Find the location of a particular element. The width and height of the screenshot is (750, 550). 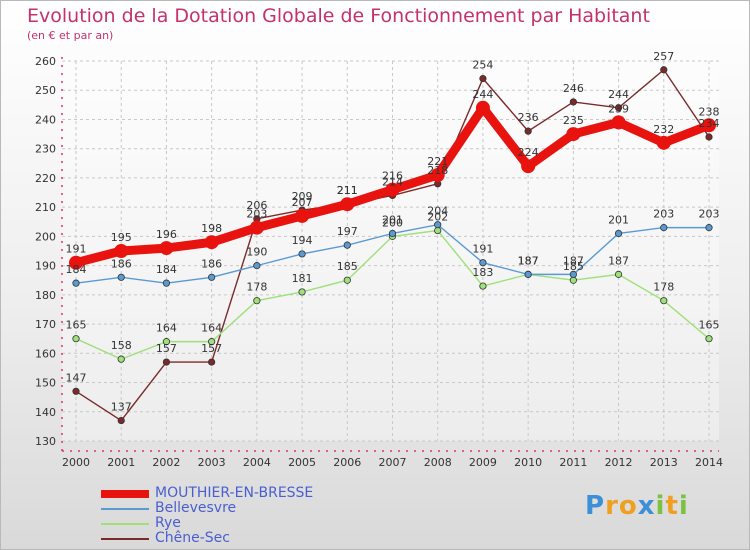

data-label-chene-sec: 236 is located at coordinates (528, 117).